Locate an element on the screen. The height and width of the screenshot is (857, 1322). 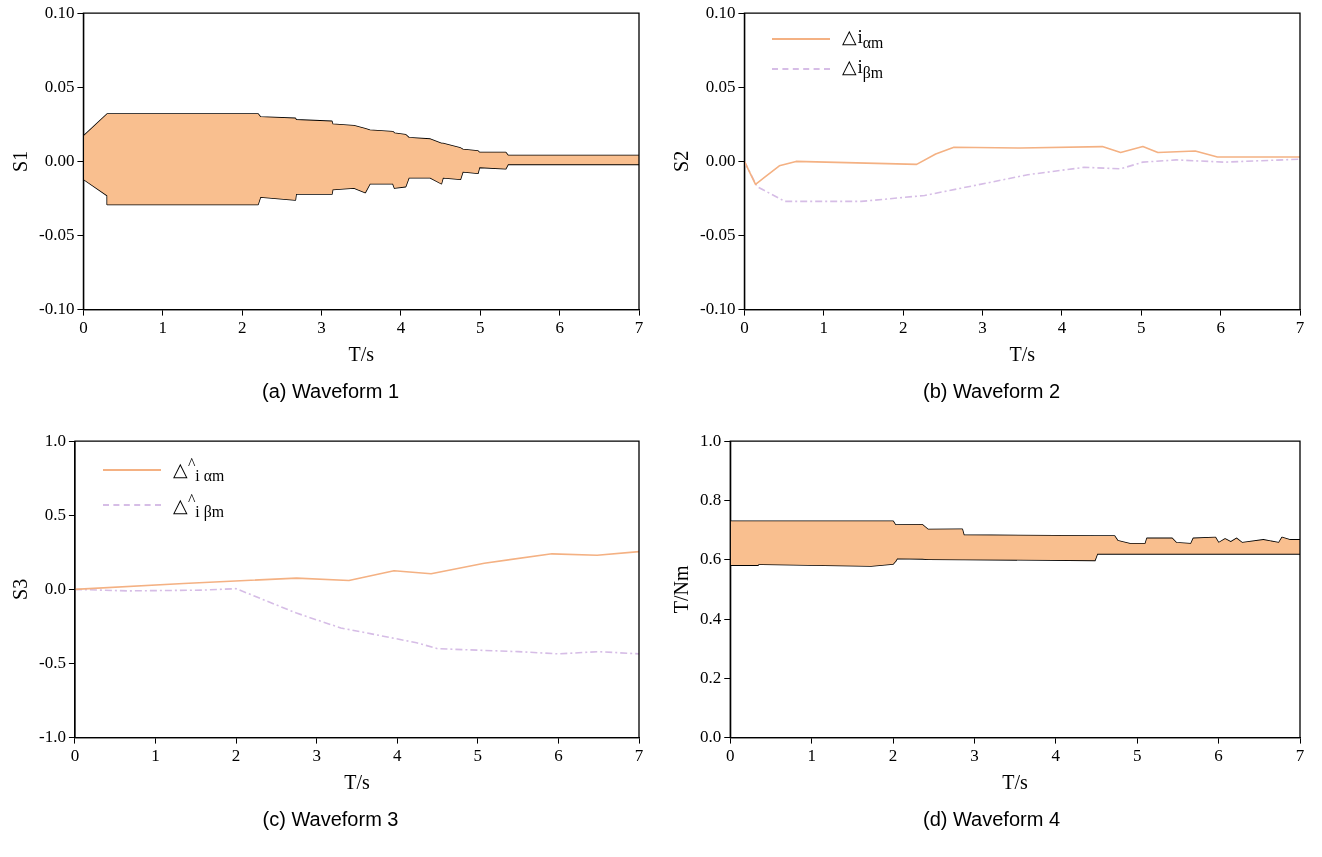
y-axis-title: S3 is located at coordinates (20, 589).